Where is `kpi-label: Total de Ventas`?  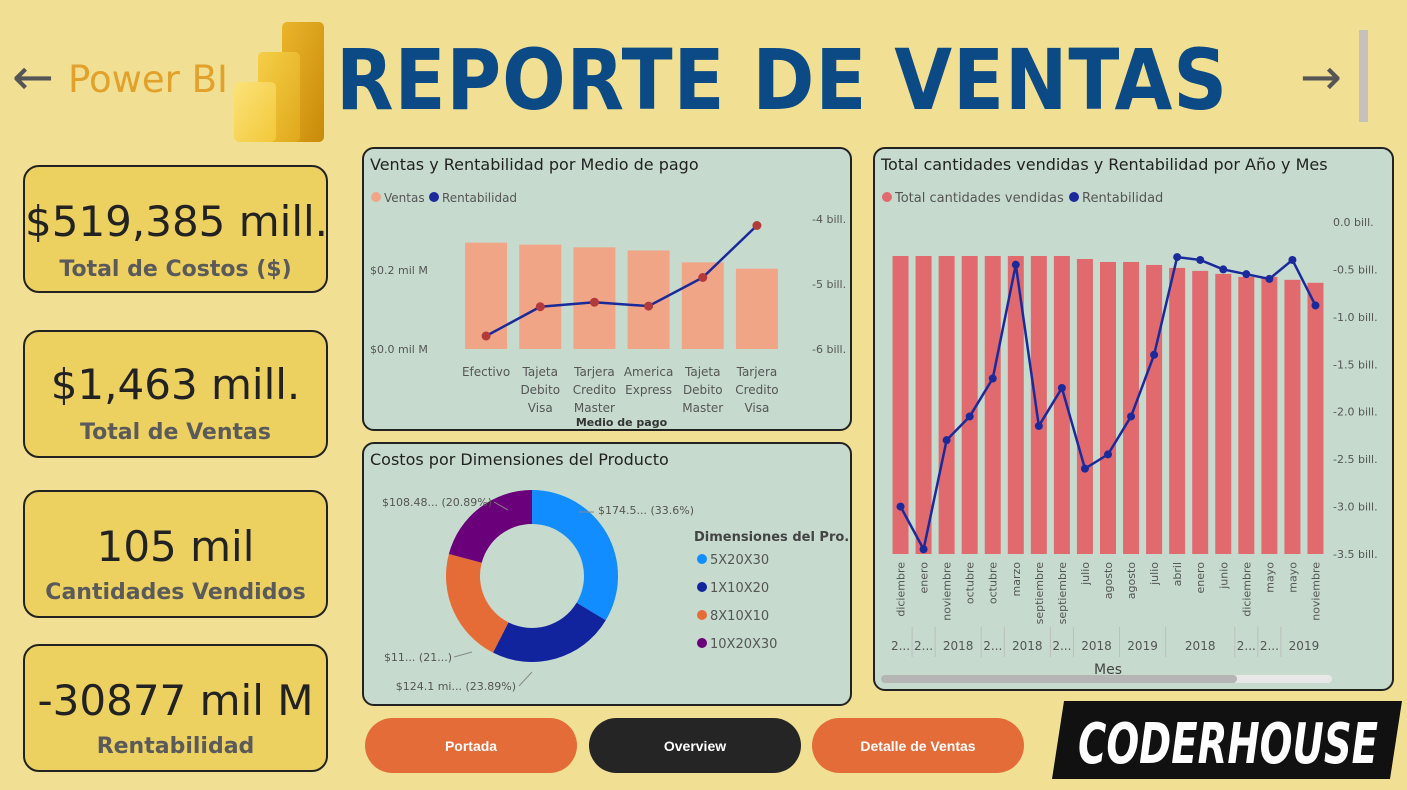
kpi-label: Total de Ventas is located at coordinates (175, 432).